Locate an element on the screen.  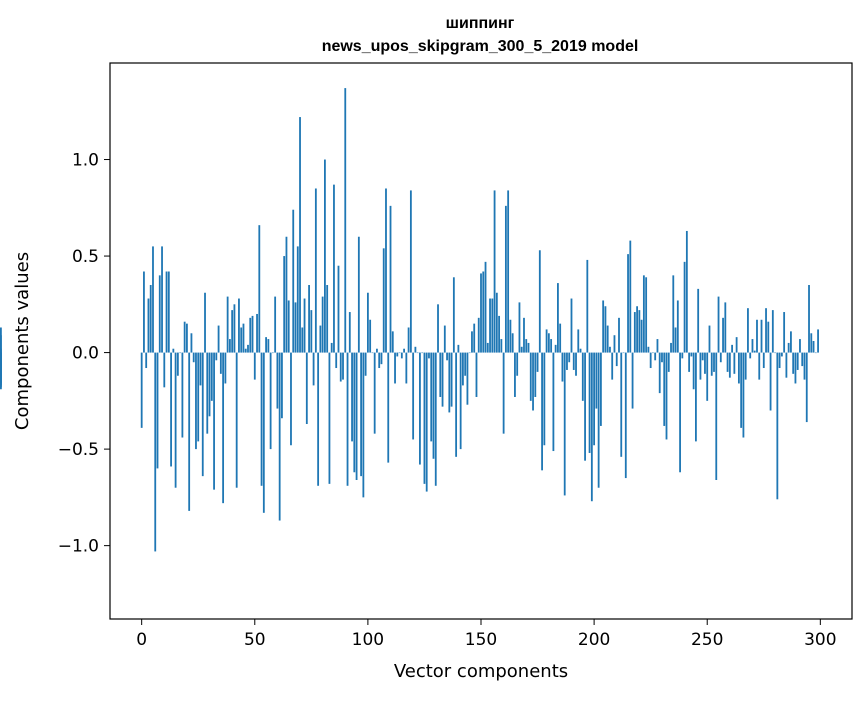
x-tick-label: 300 is located at coordinates (820, 640).